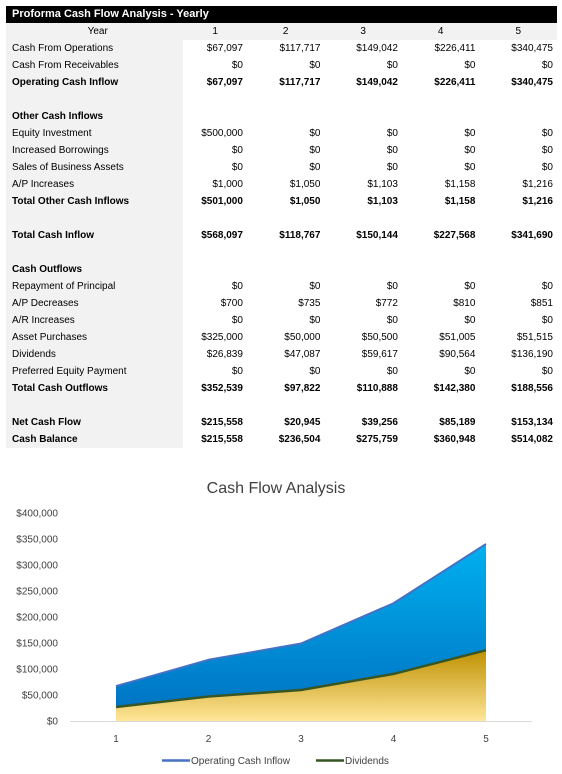 The image size is (562, 774). Describe the element at coordinates (37, 566) in the screenshot. I see `y-tick-label: $300,000` at that location.